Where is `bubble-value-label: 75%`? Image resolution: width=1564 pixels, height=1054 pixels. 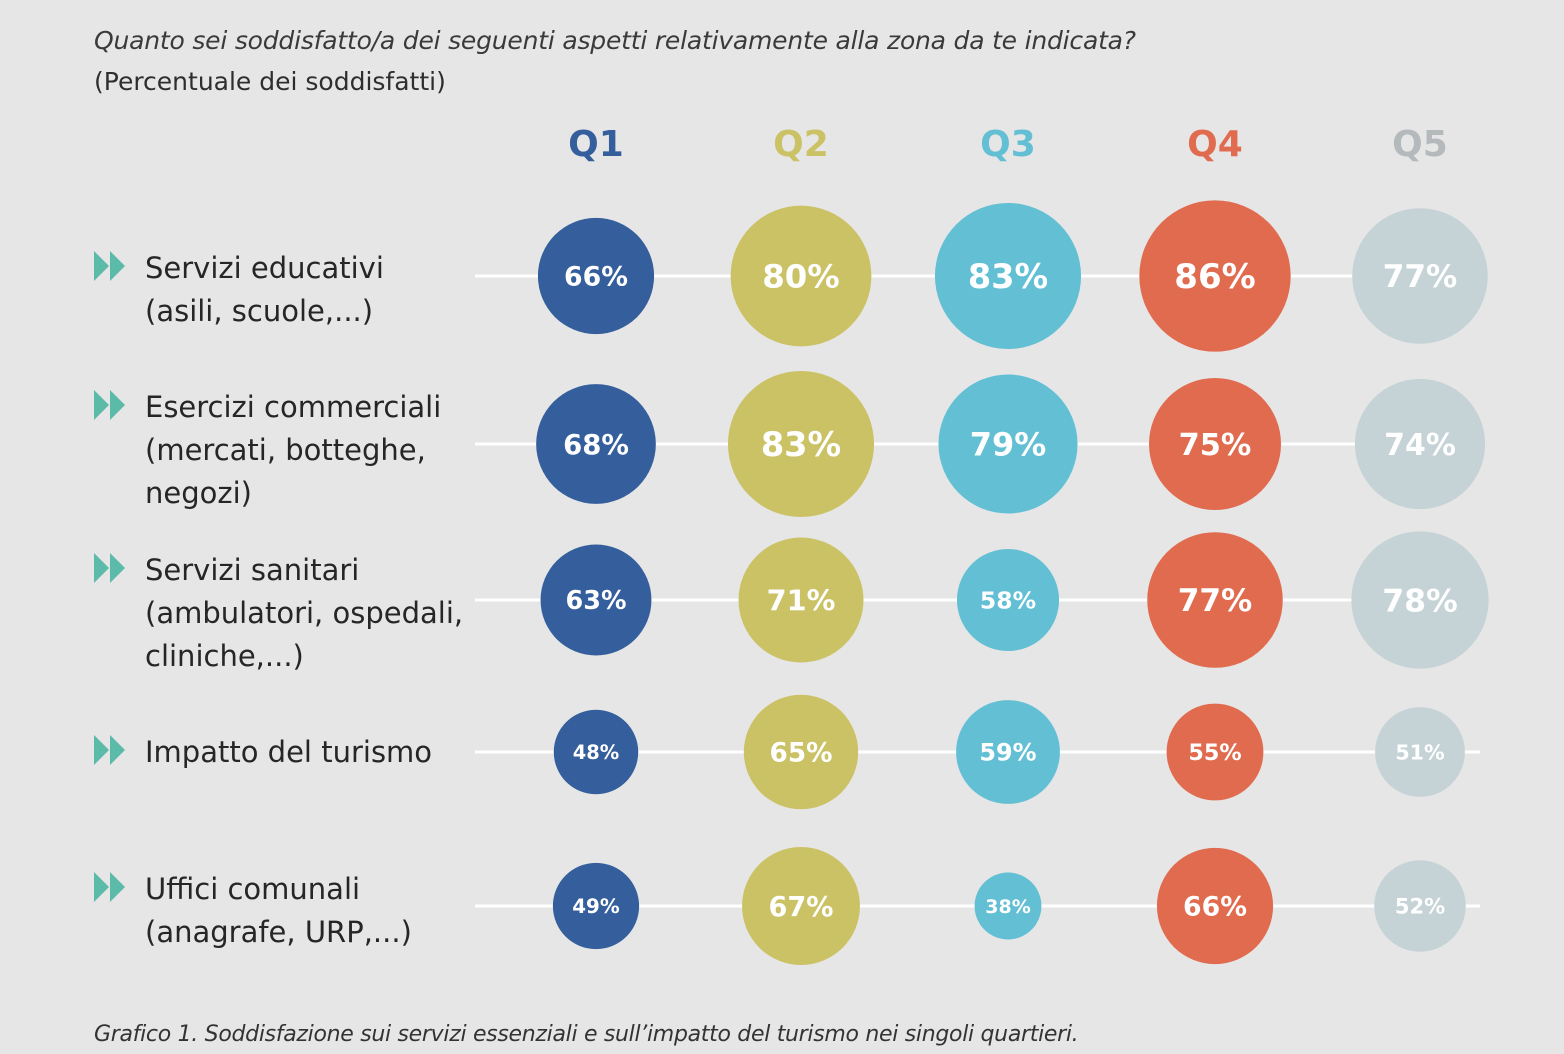
bubble-value-label: 75% is located at coordinates (1215, 445).